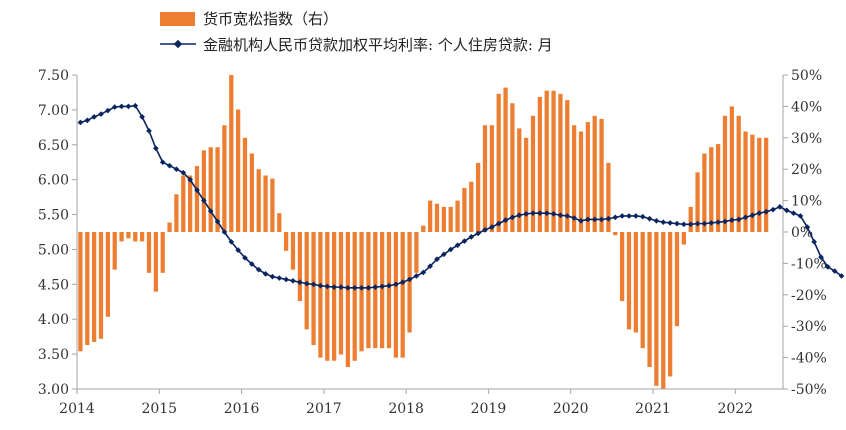  Describe the element at coordinates (77, 409) in the screenshot. I see `x-tick-label: 2014` at that location.